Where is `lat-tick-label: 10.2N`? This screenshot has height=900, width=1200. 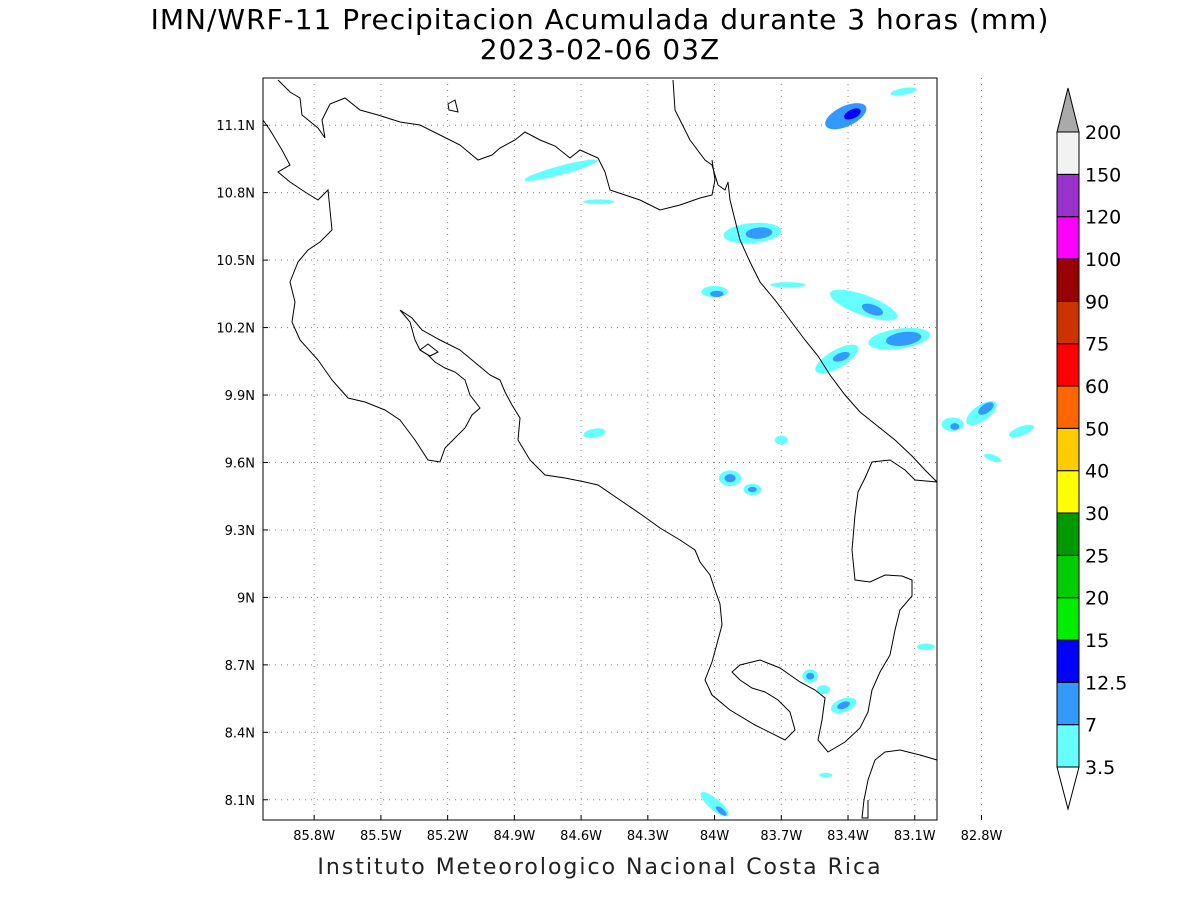 lat-tick-label: 10.2N is located at coordinates (235, 329).